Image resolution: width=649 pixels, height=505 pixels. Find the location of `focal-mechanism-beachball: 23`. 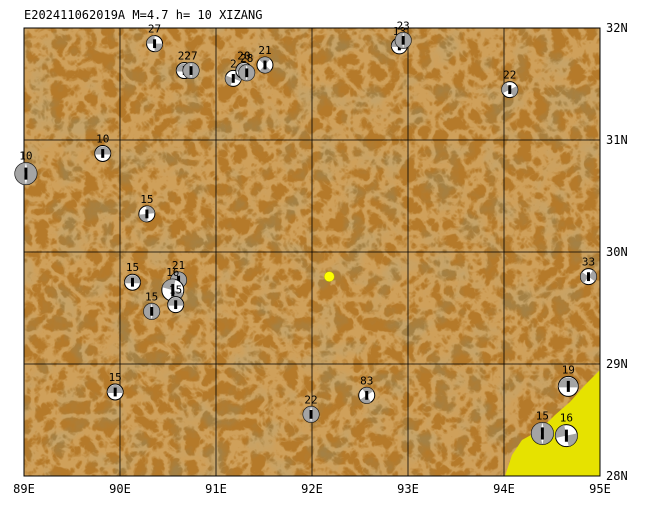

focal-mechanism-beachball: 23 is located at coordinates (403, 34).